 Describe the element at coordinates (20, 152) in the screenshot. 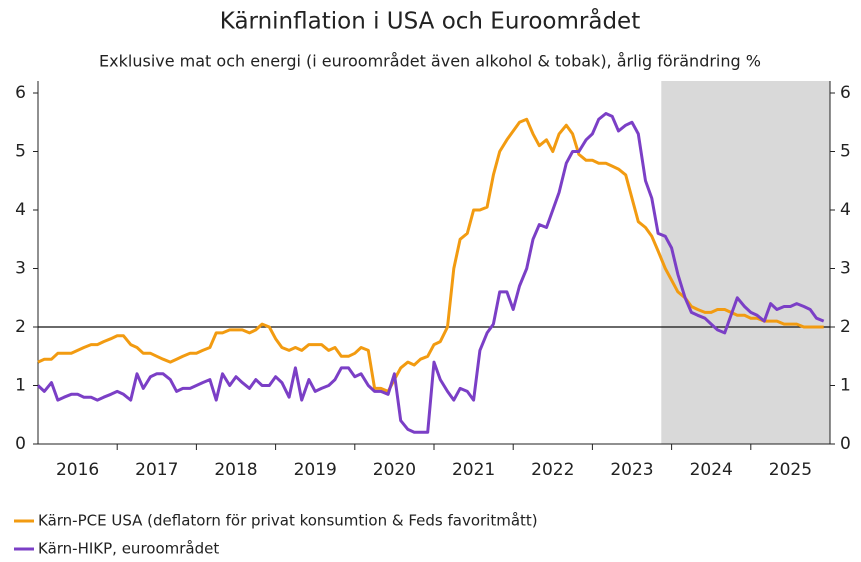

I see `y-tick-label: 5` at that location.